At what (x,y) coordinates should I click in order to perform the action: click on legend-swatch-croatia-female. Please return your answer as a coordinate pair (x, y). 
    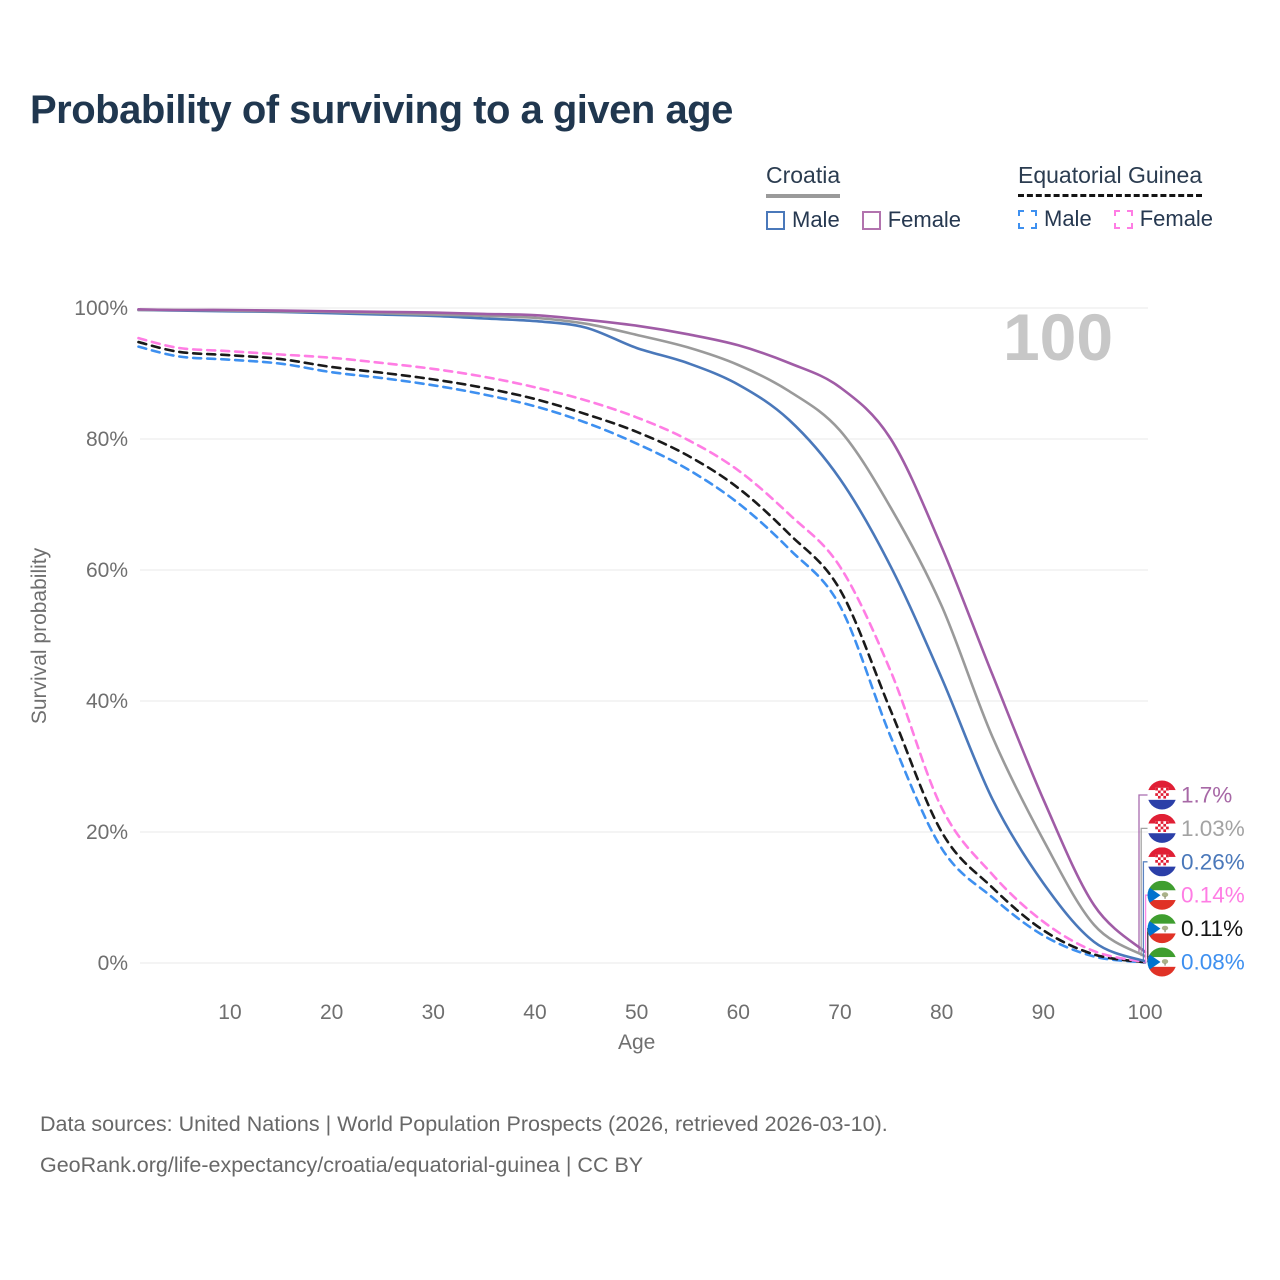
    Looking at the image, I should click on (871, 220).